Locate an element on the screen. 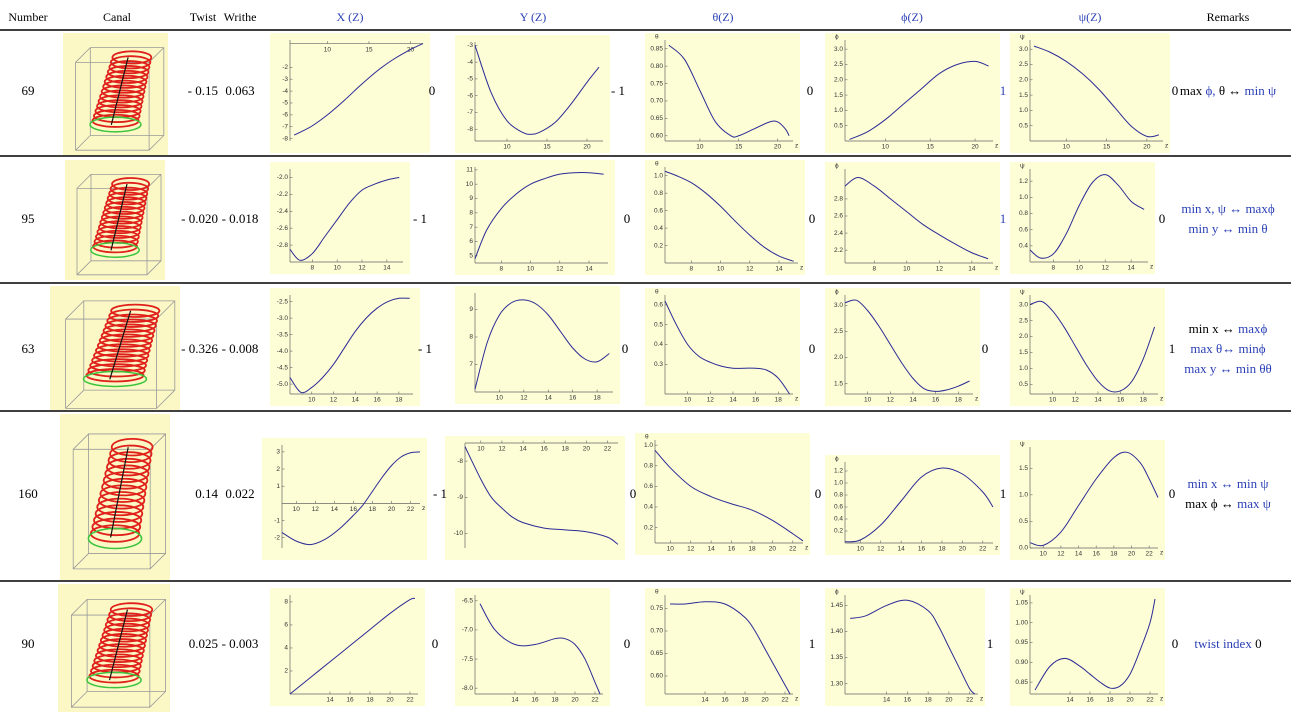  mini-plot: 10 12 14 16 18 20 22 -8 -9 -10 is located at coordinates (535, 498).